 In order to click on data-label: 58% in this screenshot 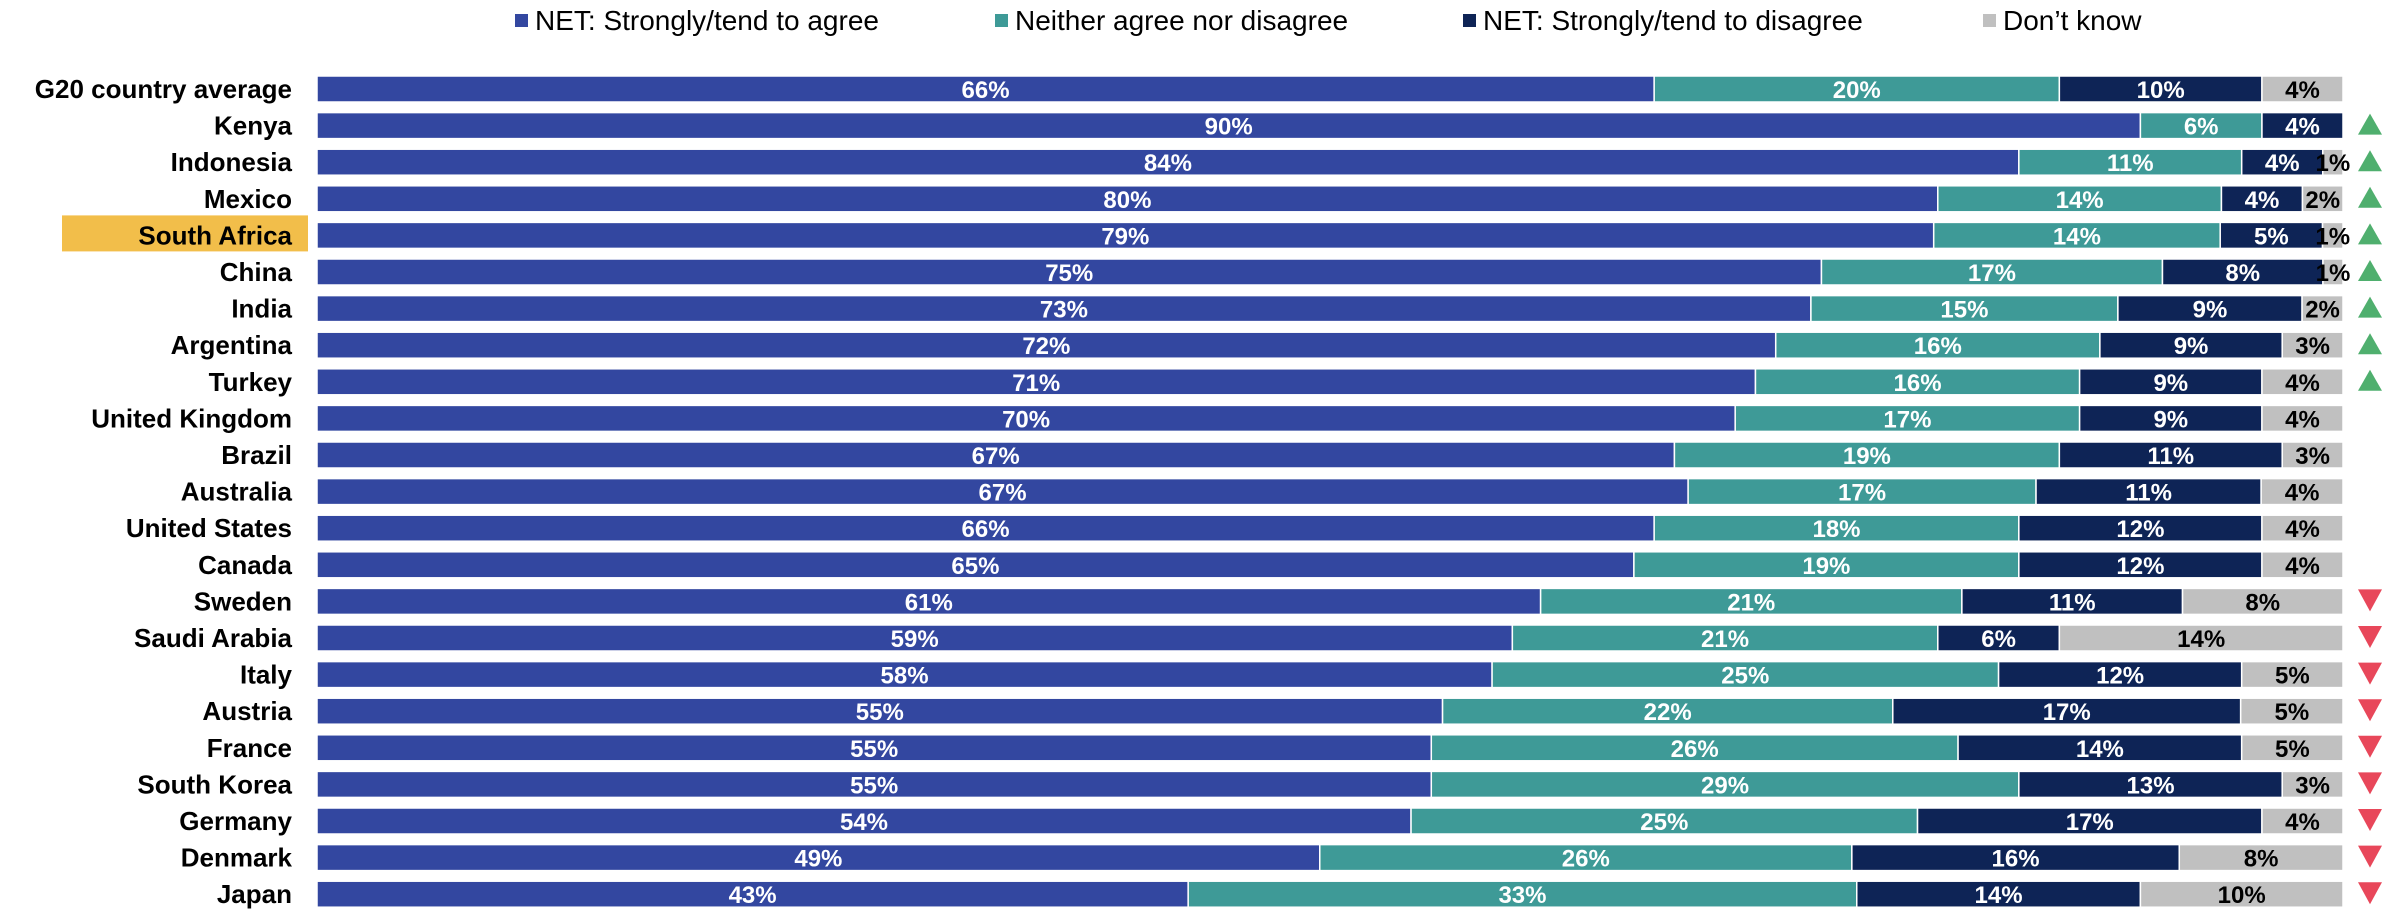, I will do `click(905, 676)`.